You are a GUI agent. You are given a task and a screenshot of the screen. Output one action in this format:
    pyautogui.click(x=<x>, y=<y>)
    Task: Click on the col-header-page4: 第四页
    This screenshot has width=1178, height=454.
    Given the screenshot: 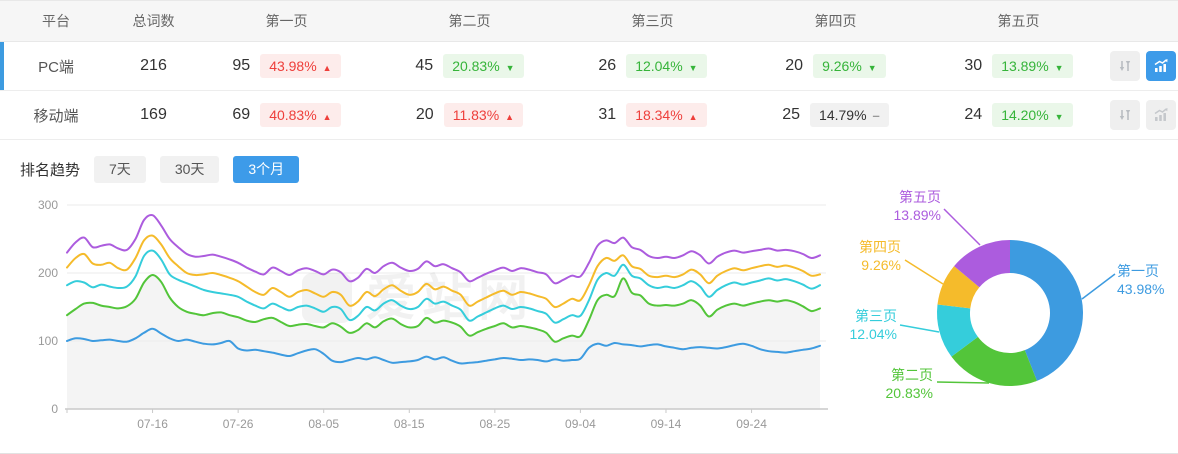 What is the action you would take?
    pyautogui.click(x=835, y=21)
    